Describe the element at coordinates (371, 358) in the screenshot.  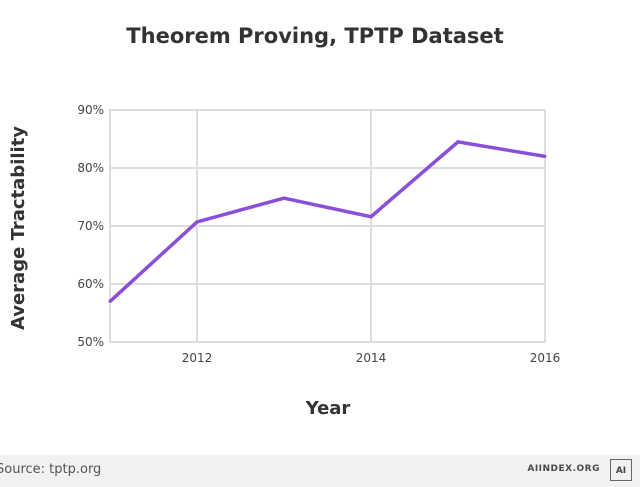
I see `x-tick-label: 2014` at that location.